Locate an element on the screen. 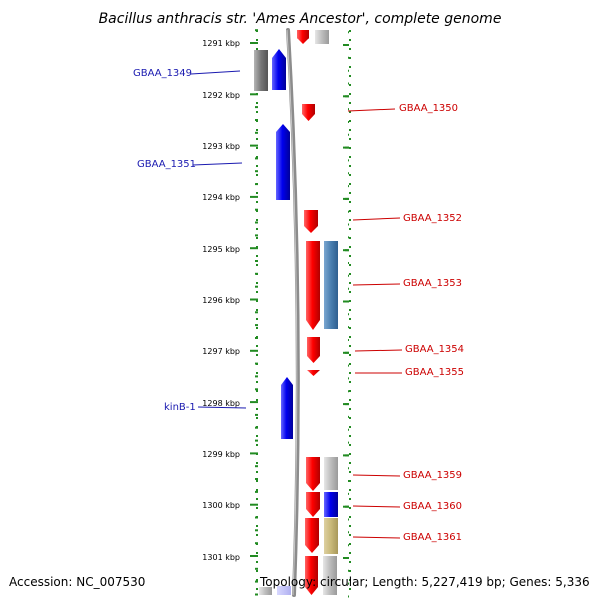 The width and height of the screenshot is (600, 600). kbp-label-1297: 1297 kbp is located at coordinates (221, 351).